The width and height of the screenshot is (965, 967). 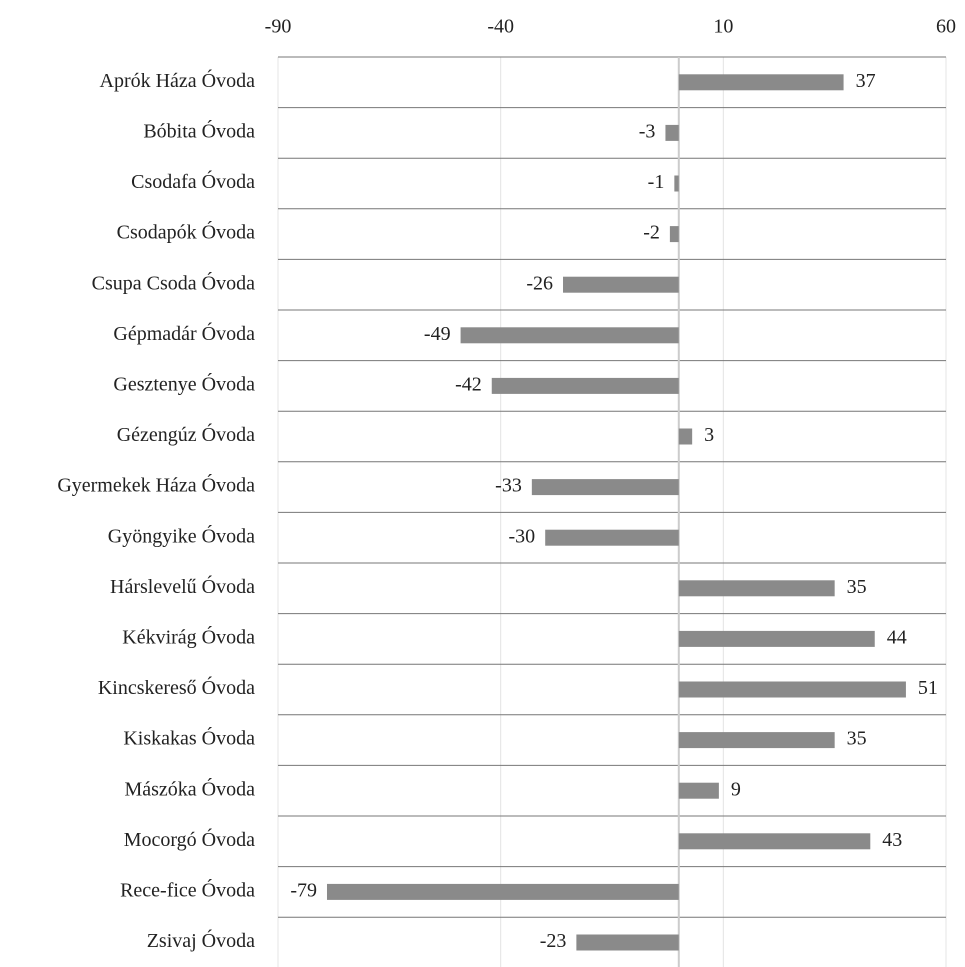 What do you see at coordinates (182, 586) in the screenshot?
I see `y-tick-label: Hárslevelű Óvoda` at bounding box center [182, 586].